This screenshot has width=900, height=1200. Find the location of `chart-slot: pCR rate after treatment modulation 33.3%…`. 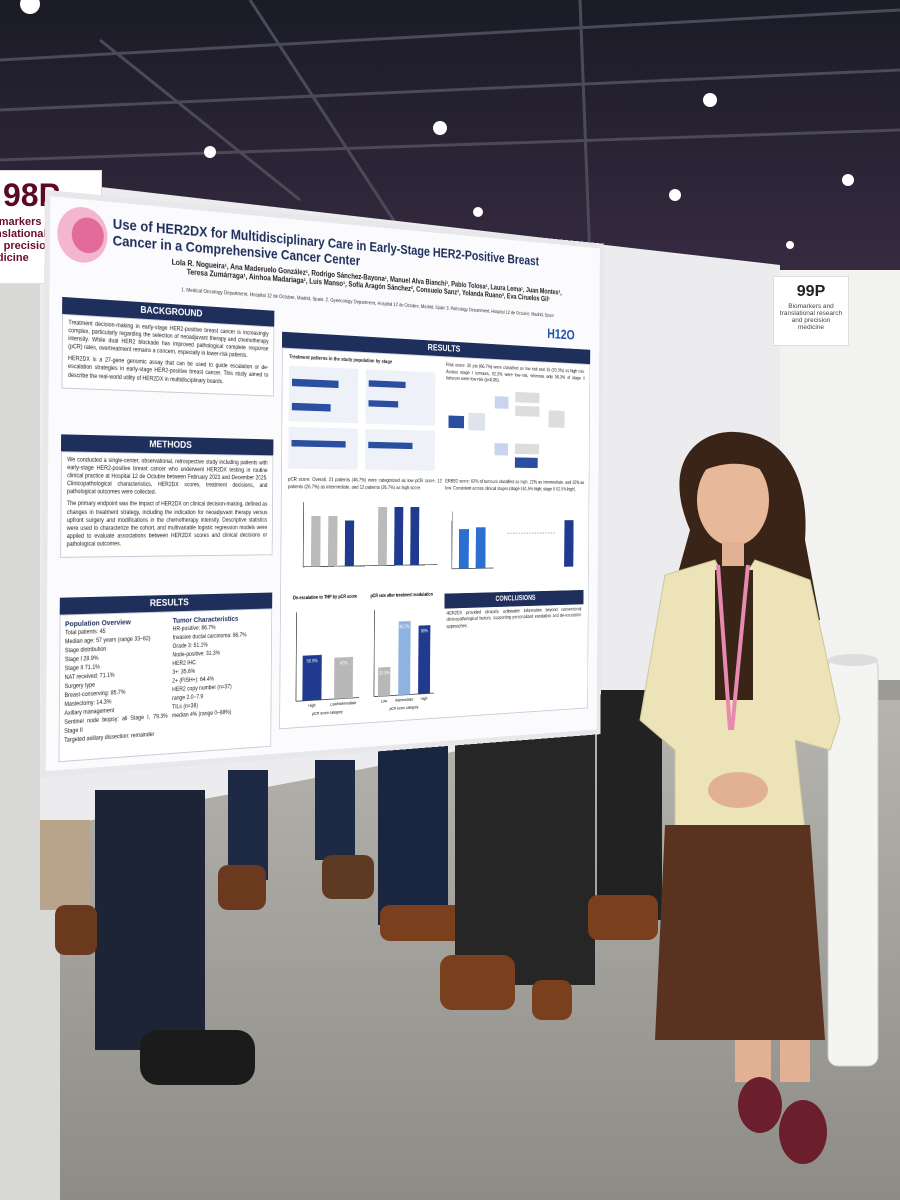

chart-slot: pCR rate after treatment modulation 33.3%… is located at coordinates (401, 653).